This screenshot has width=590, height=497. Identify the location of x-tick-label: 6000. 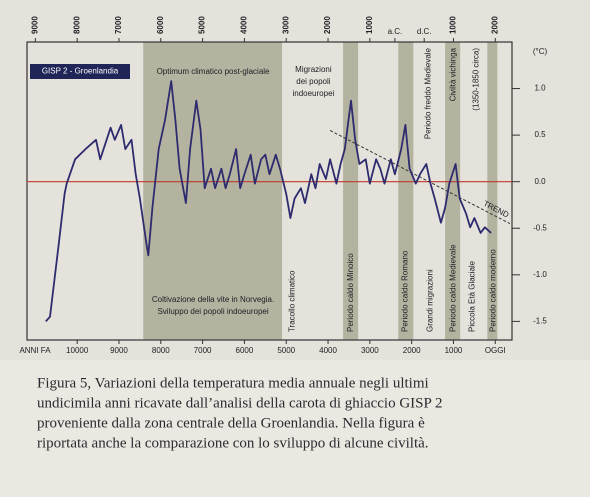
(245, 350).